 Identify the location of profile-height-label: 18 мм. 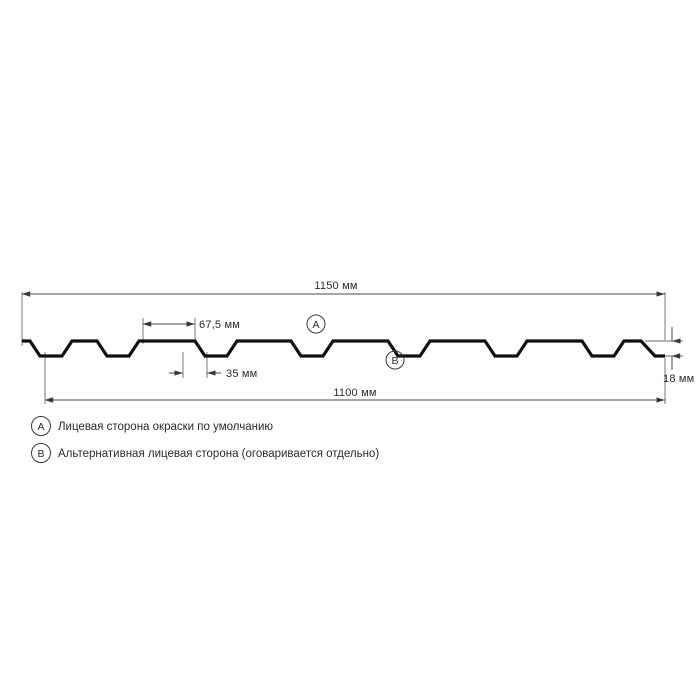
(678, 379).